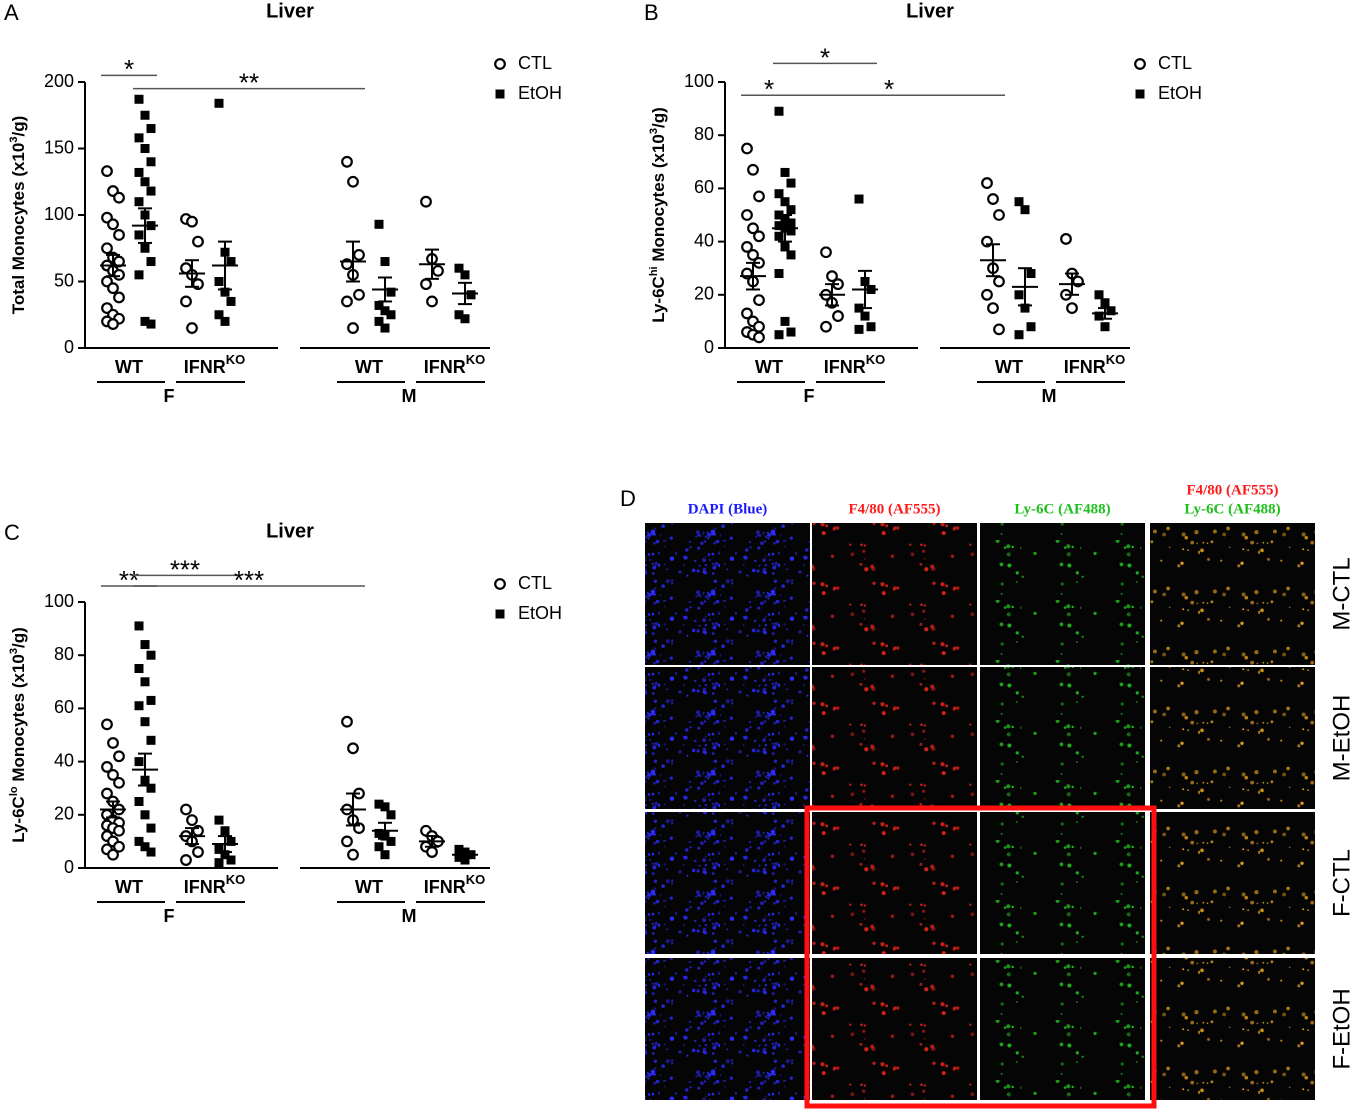  What do you see at coordinates (1341, 883) in the screenshot?
I see `row-label: F-CTL` at bounding box center [1341, 883].